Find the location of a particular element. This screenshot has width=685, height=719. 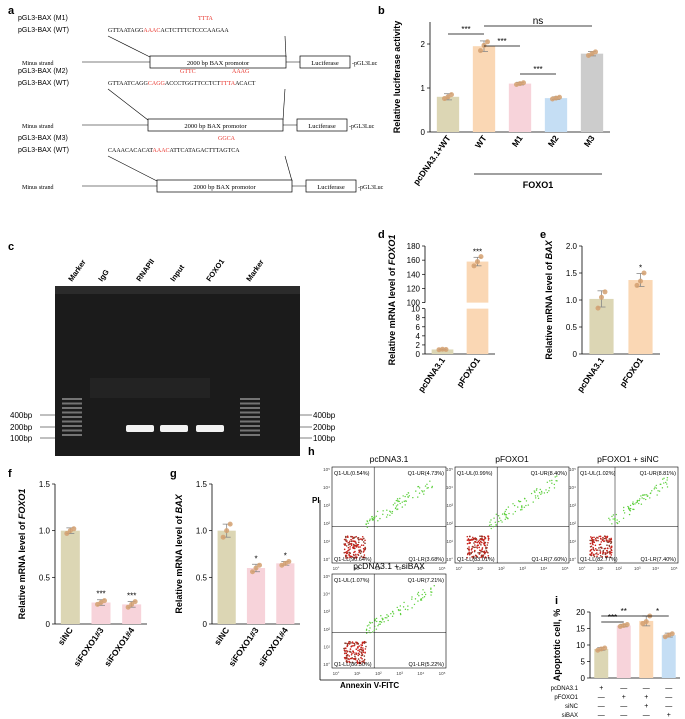

construct-wt-label: pGL3-BAX (WT) is located at coordinates (43, 83).